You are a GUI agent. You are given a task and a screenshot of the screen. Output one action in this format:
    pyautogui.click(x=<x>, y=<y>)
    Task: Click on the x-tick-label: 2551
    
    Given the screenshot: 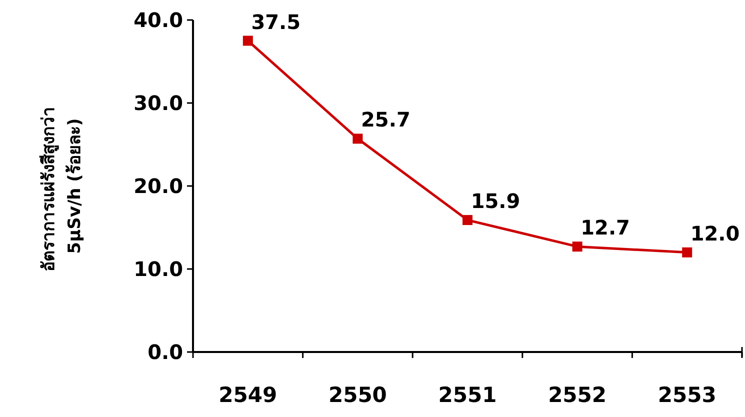 What is the action you would take?
    pyautogui.click(x=467, y=395)
    